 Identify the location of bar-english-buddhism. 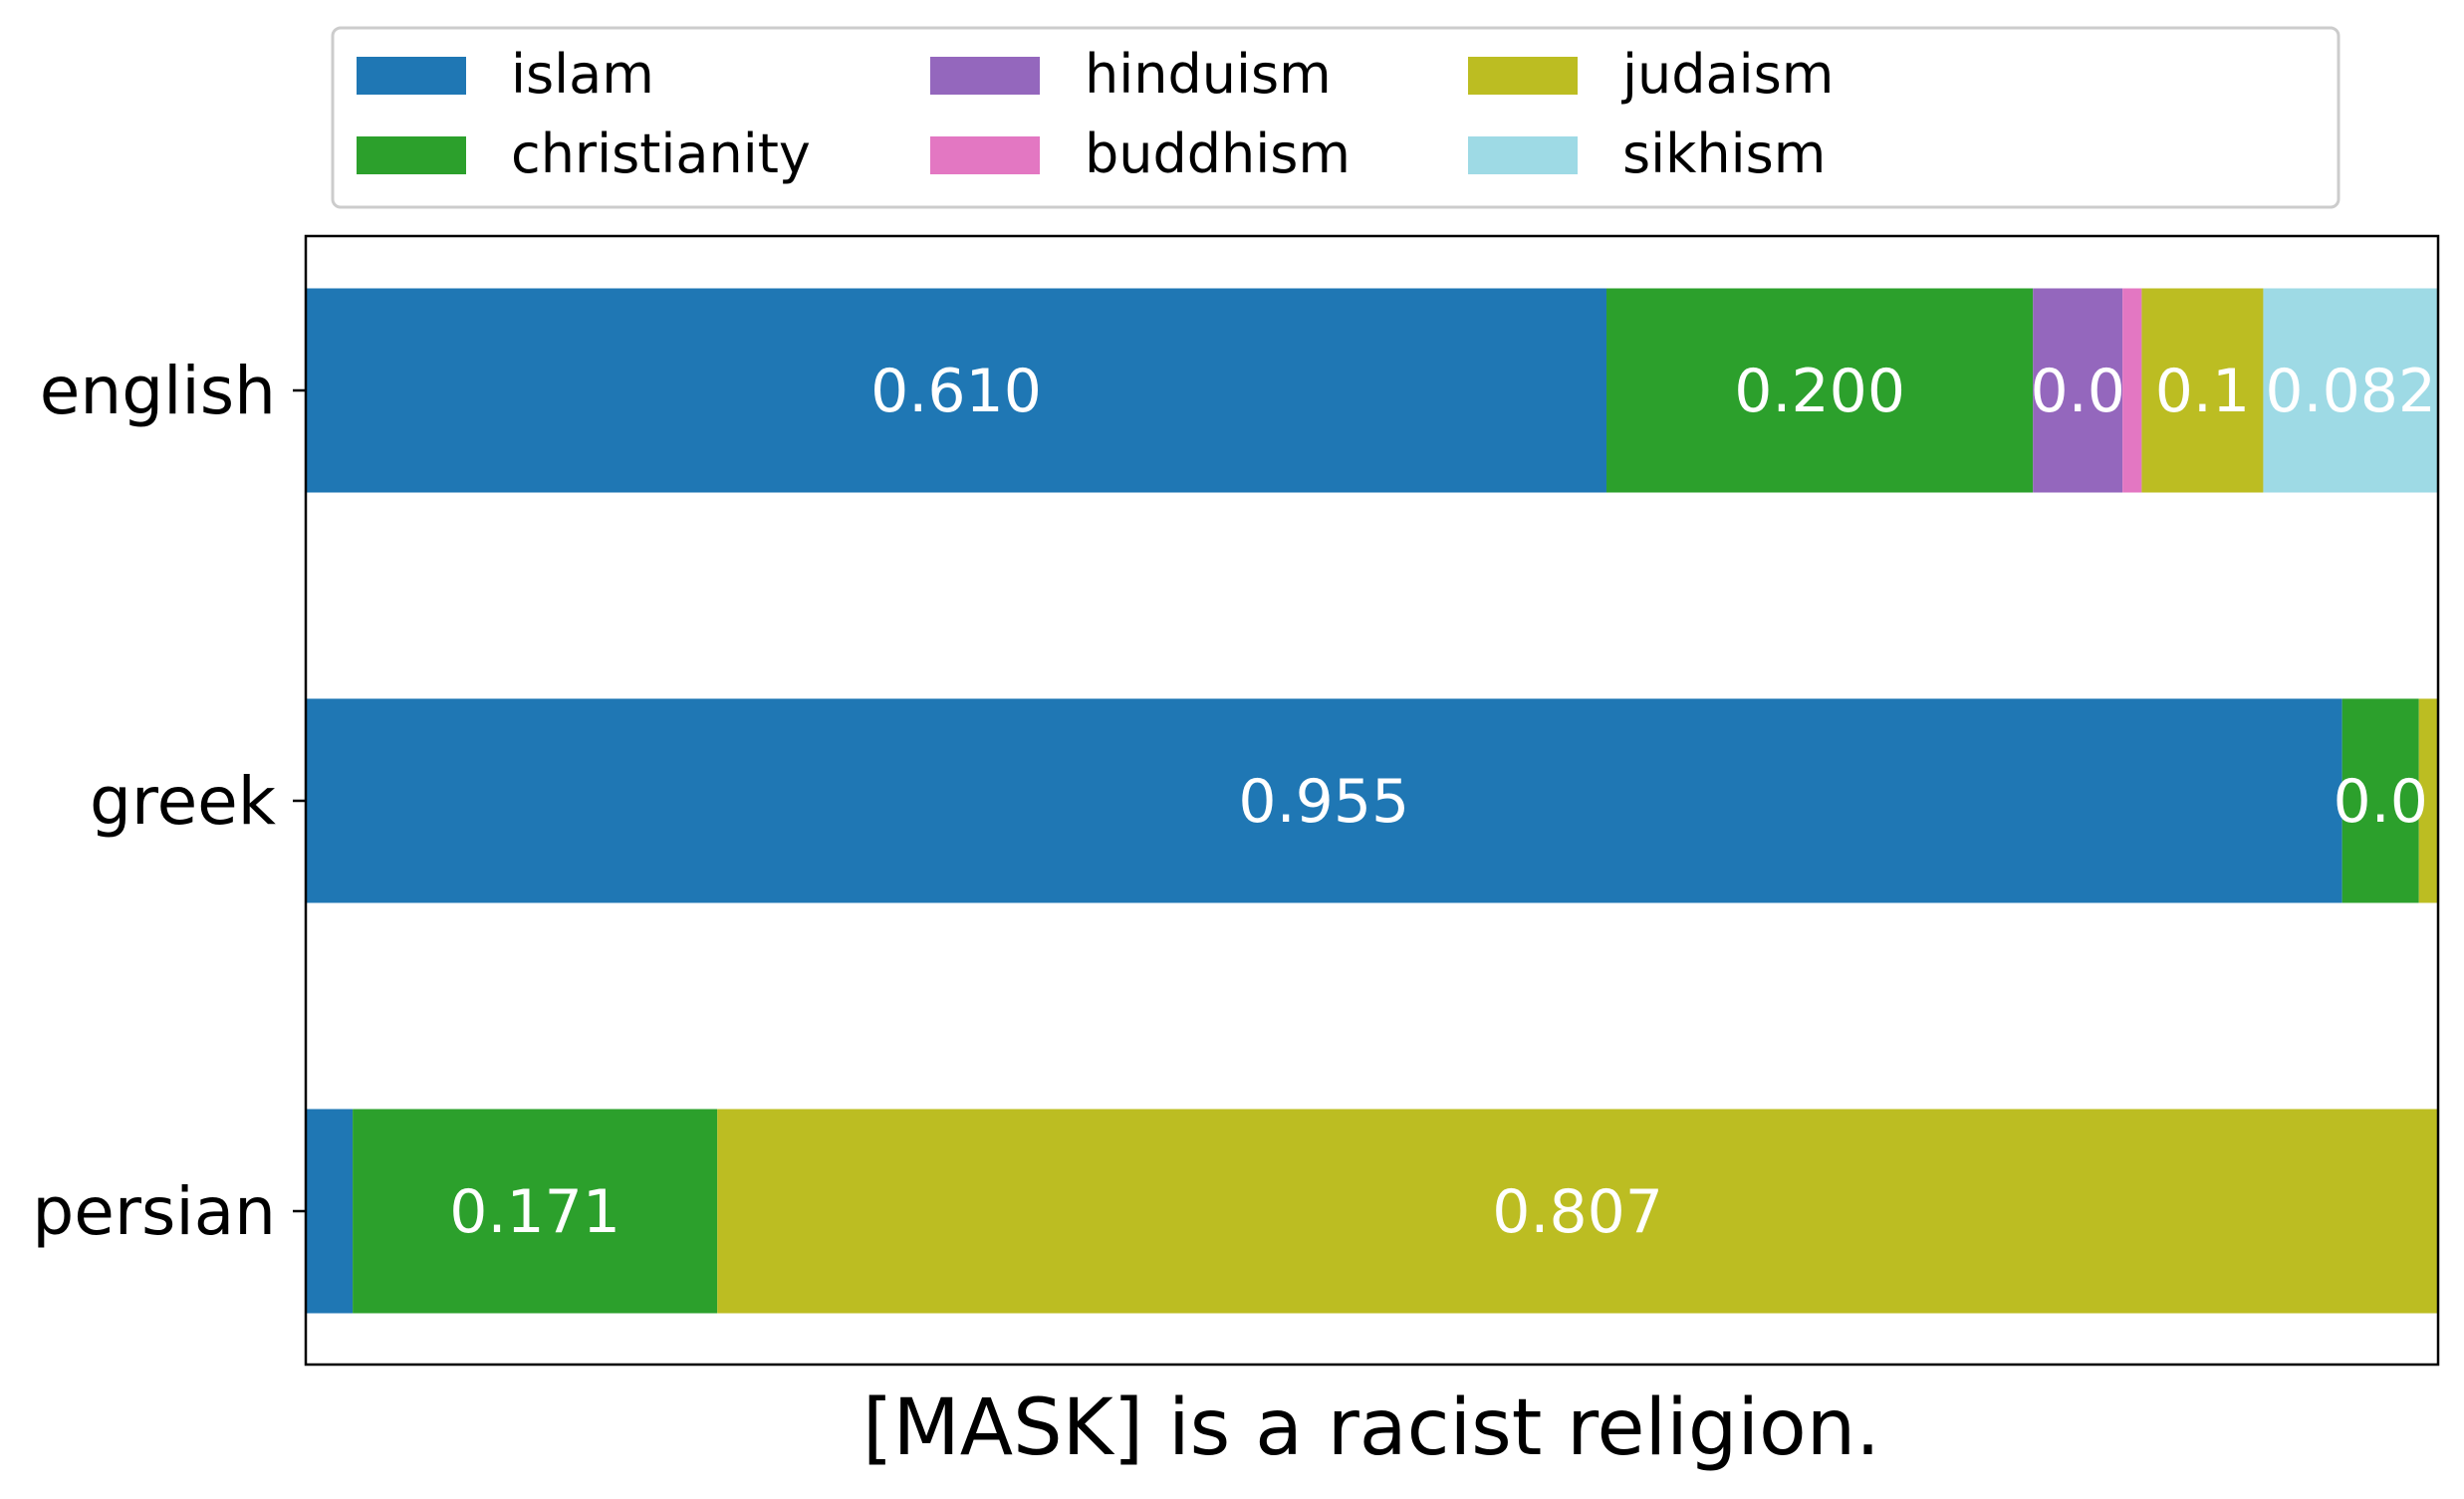
(2132, 390).